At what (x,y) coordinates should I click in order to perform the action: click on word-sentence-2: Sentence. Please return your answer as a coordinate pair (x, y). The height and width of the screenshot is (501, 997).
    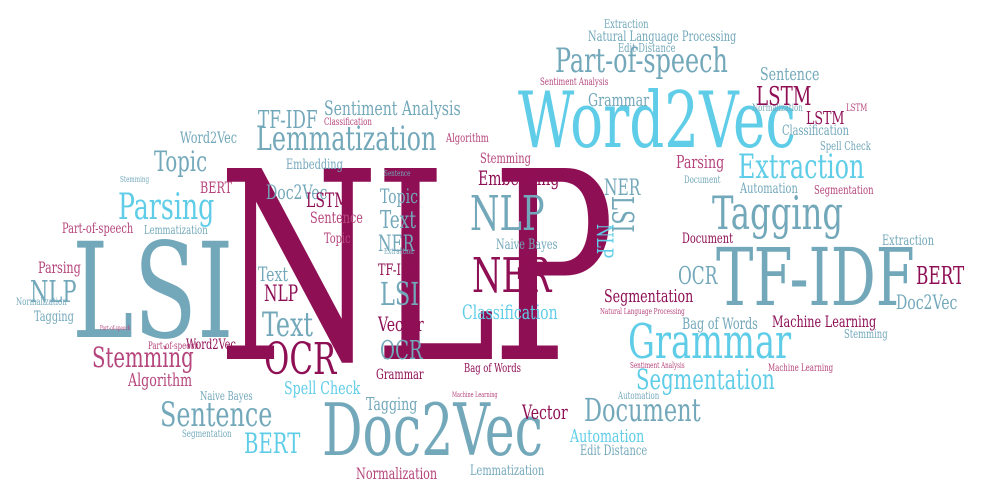
    Looking at the image, I should click on (790, 74).